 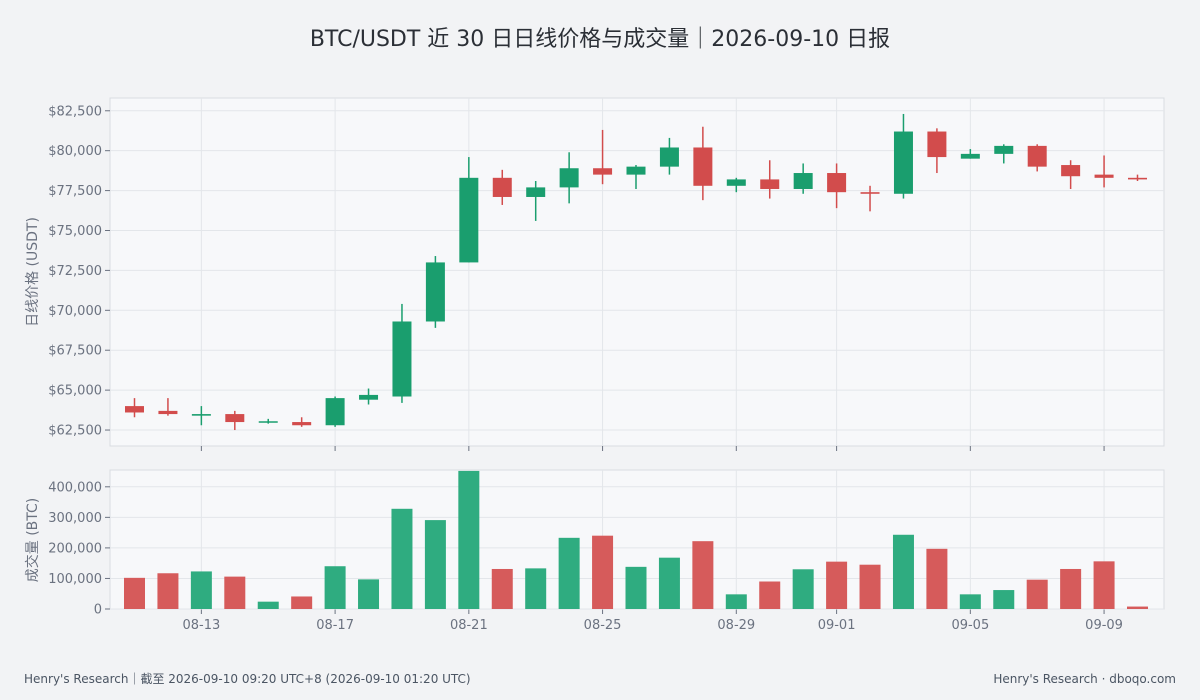 What do you see at coordinates (75, 271) in the screenshot?
I see `price-y-tick-label: $72,500` at bounding box center [75, 271].